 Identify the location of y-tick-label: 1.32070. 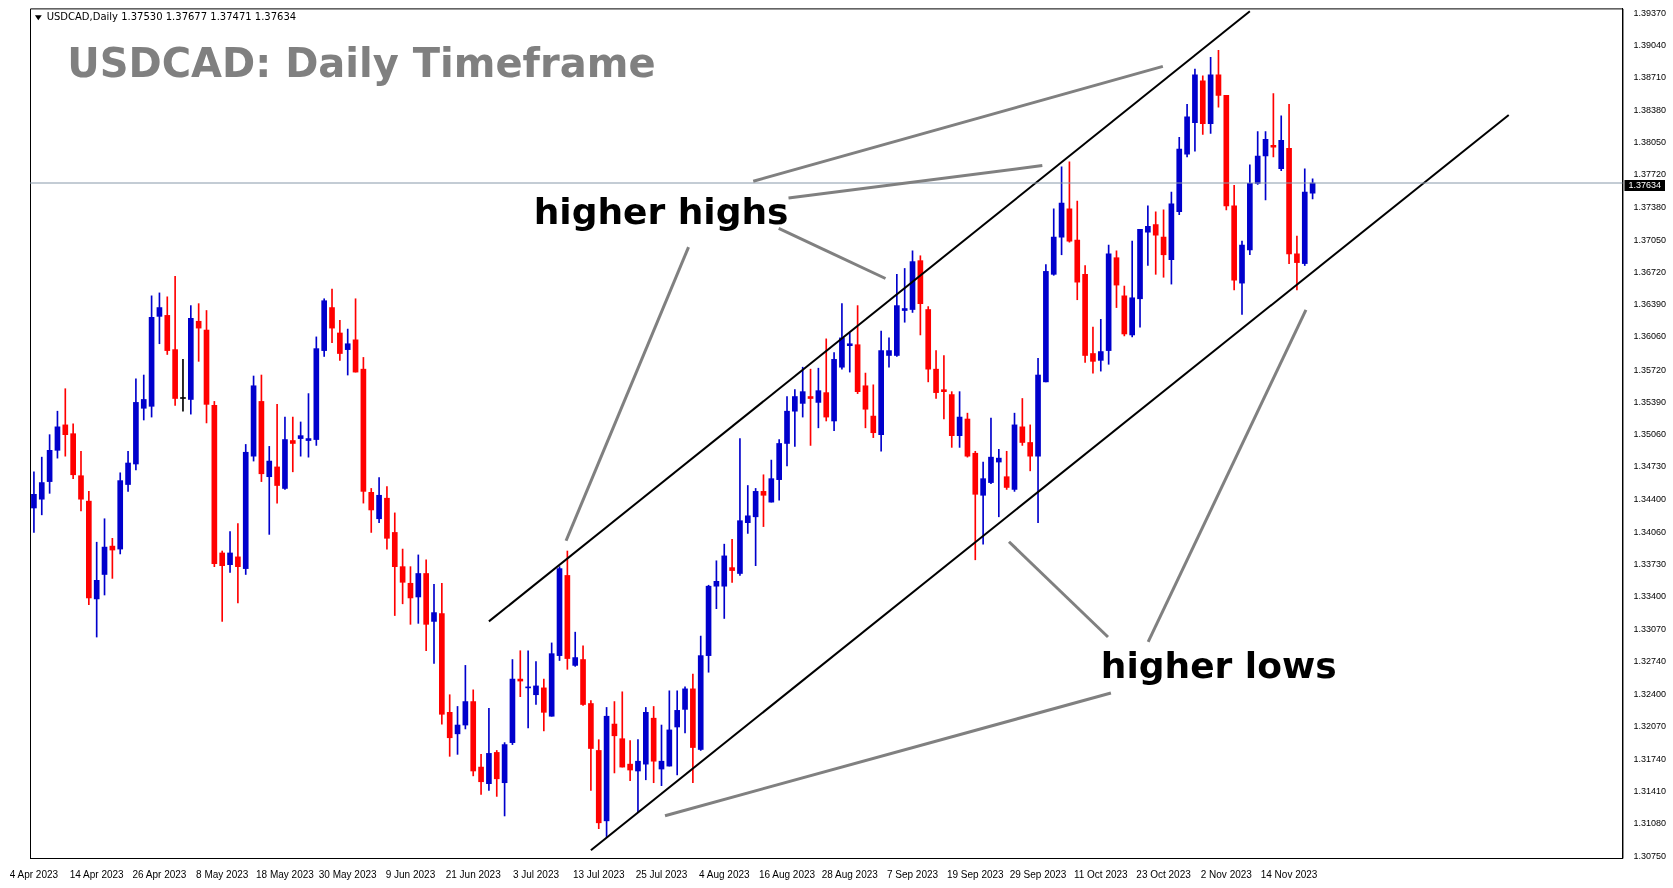
(1650, 726).